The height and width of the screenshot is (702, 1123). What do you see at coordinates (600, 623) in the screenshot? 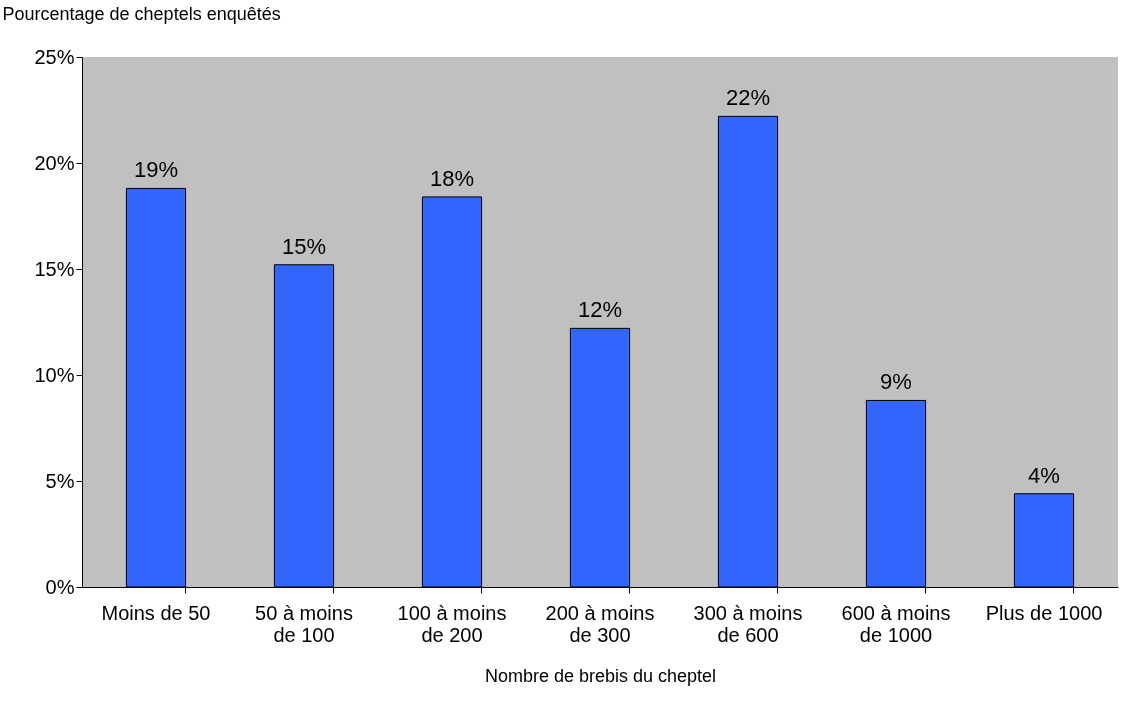
I see `x-tick-label: 200 à moins de 300` at bounding box center [600, 623].